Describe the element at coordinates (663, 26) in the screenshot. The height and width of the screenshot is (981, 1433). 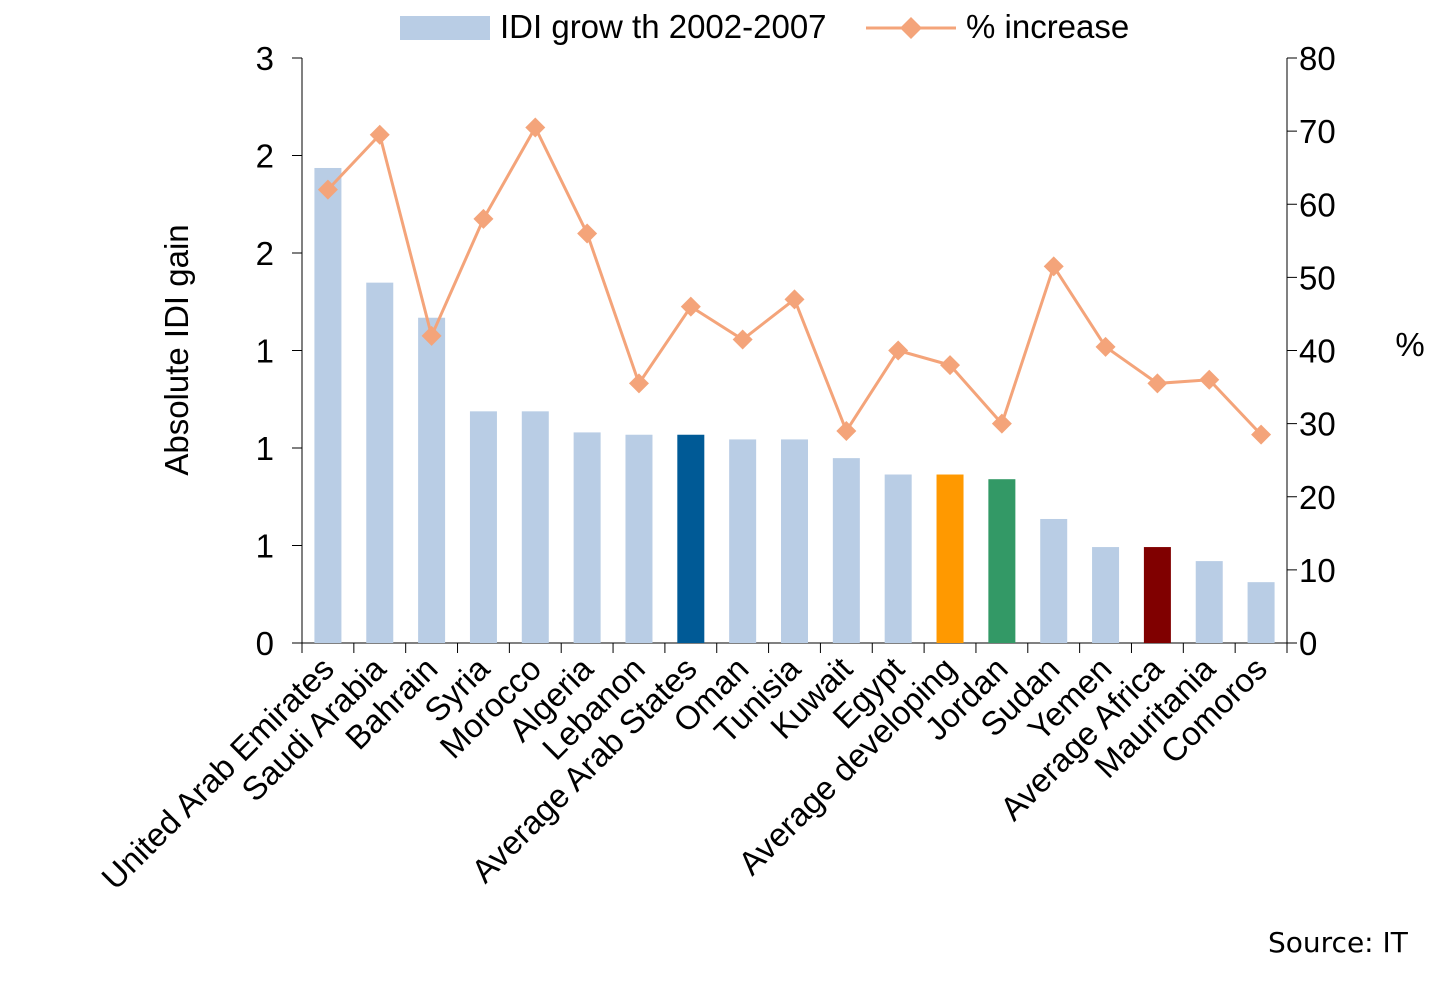
I see `legend-bar-label: IDI grow th 2002-2007` at that location.